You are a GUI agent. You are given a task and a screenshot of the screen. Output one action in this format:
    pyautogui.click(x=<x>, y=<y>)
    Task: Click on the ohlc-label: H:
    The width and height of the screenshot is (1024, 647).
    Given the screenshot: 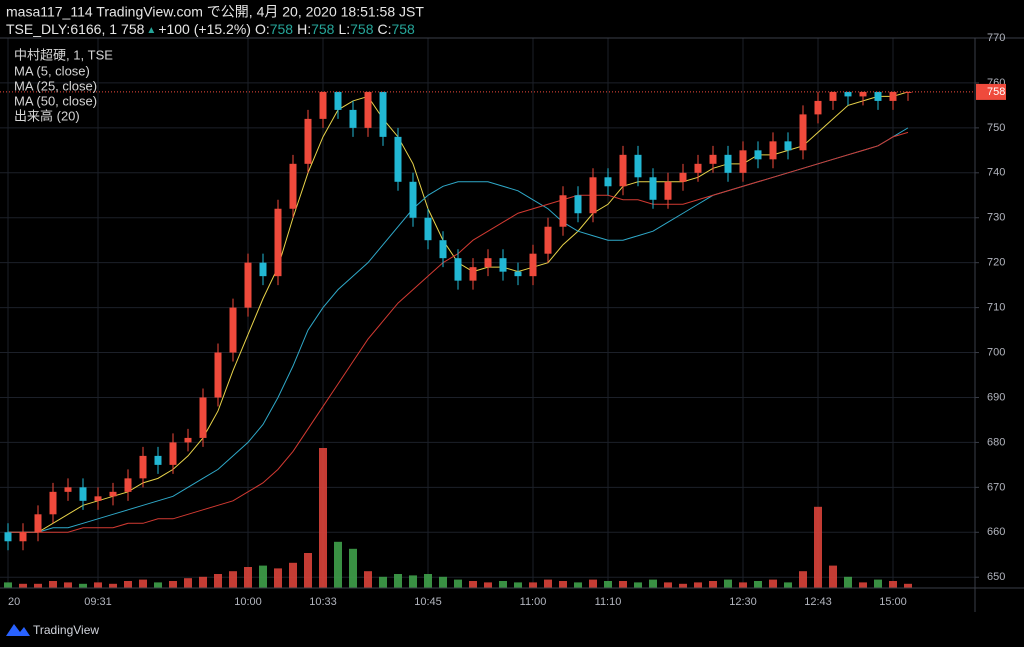 What is the action you would take?
    pyautogui.click(x=304, y=29)
    